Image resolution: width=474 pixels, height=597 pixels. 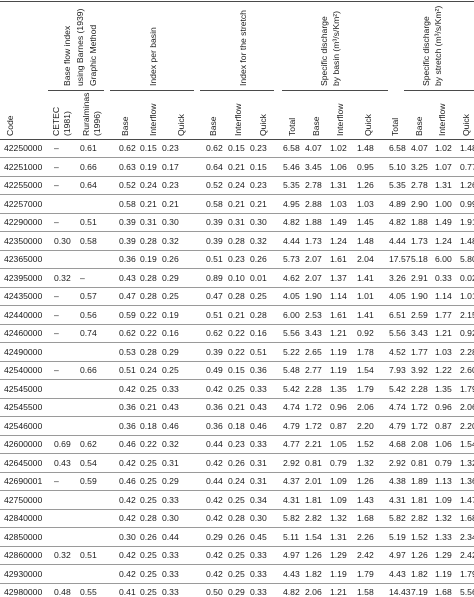 What do you see at coordinates (127, 166) in the screenshot?
I see `value-cell: 0.63` at bounding box center [127, 166].